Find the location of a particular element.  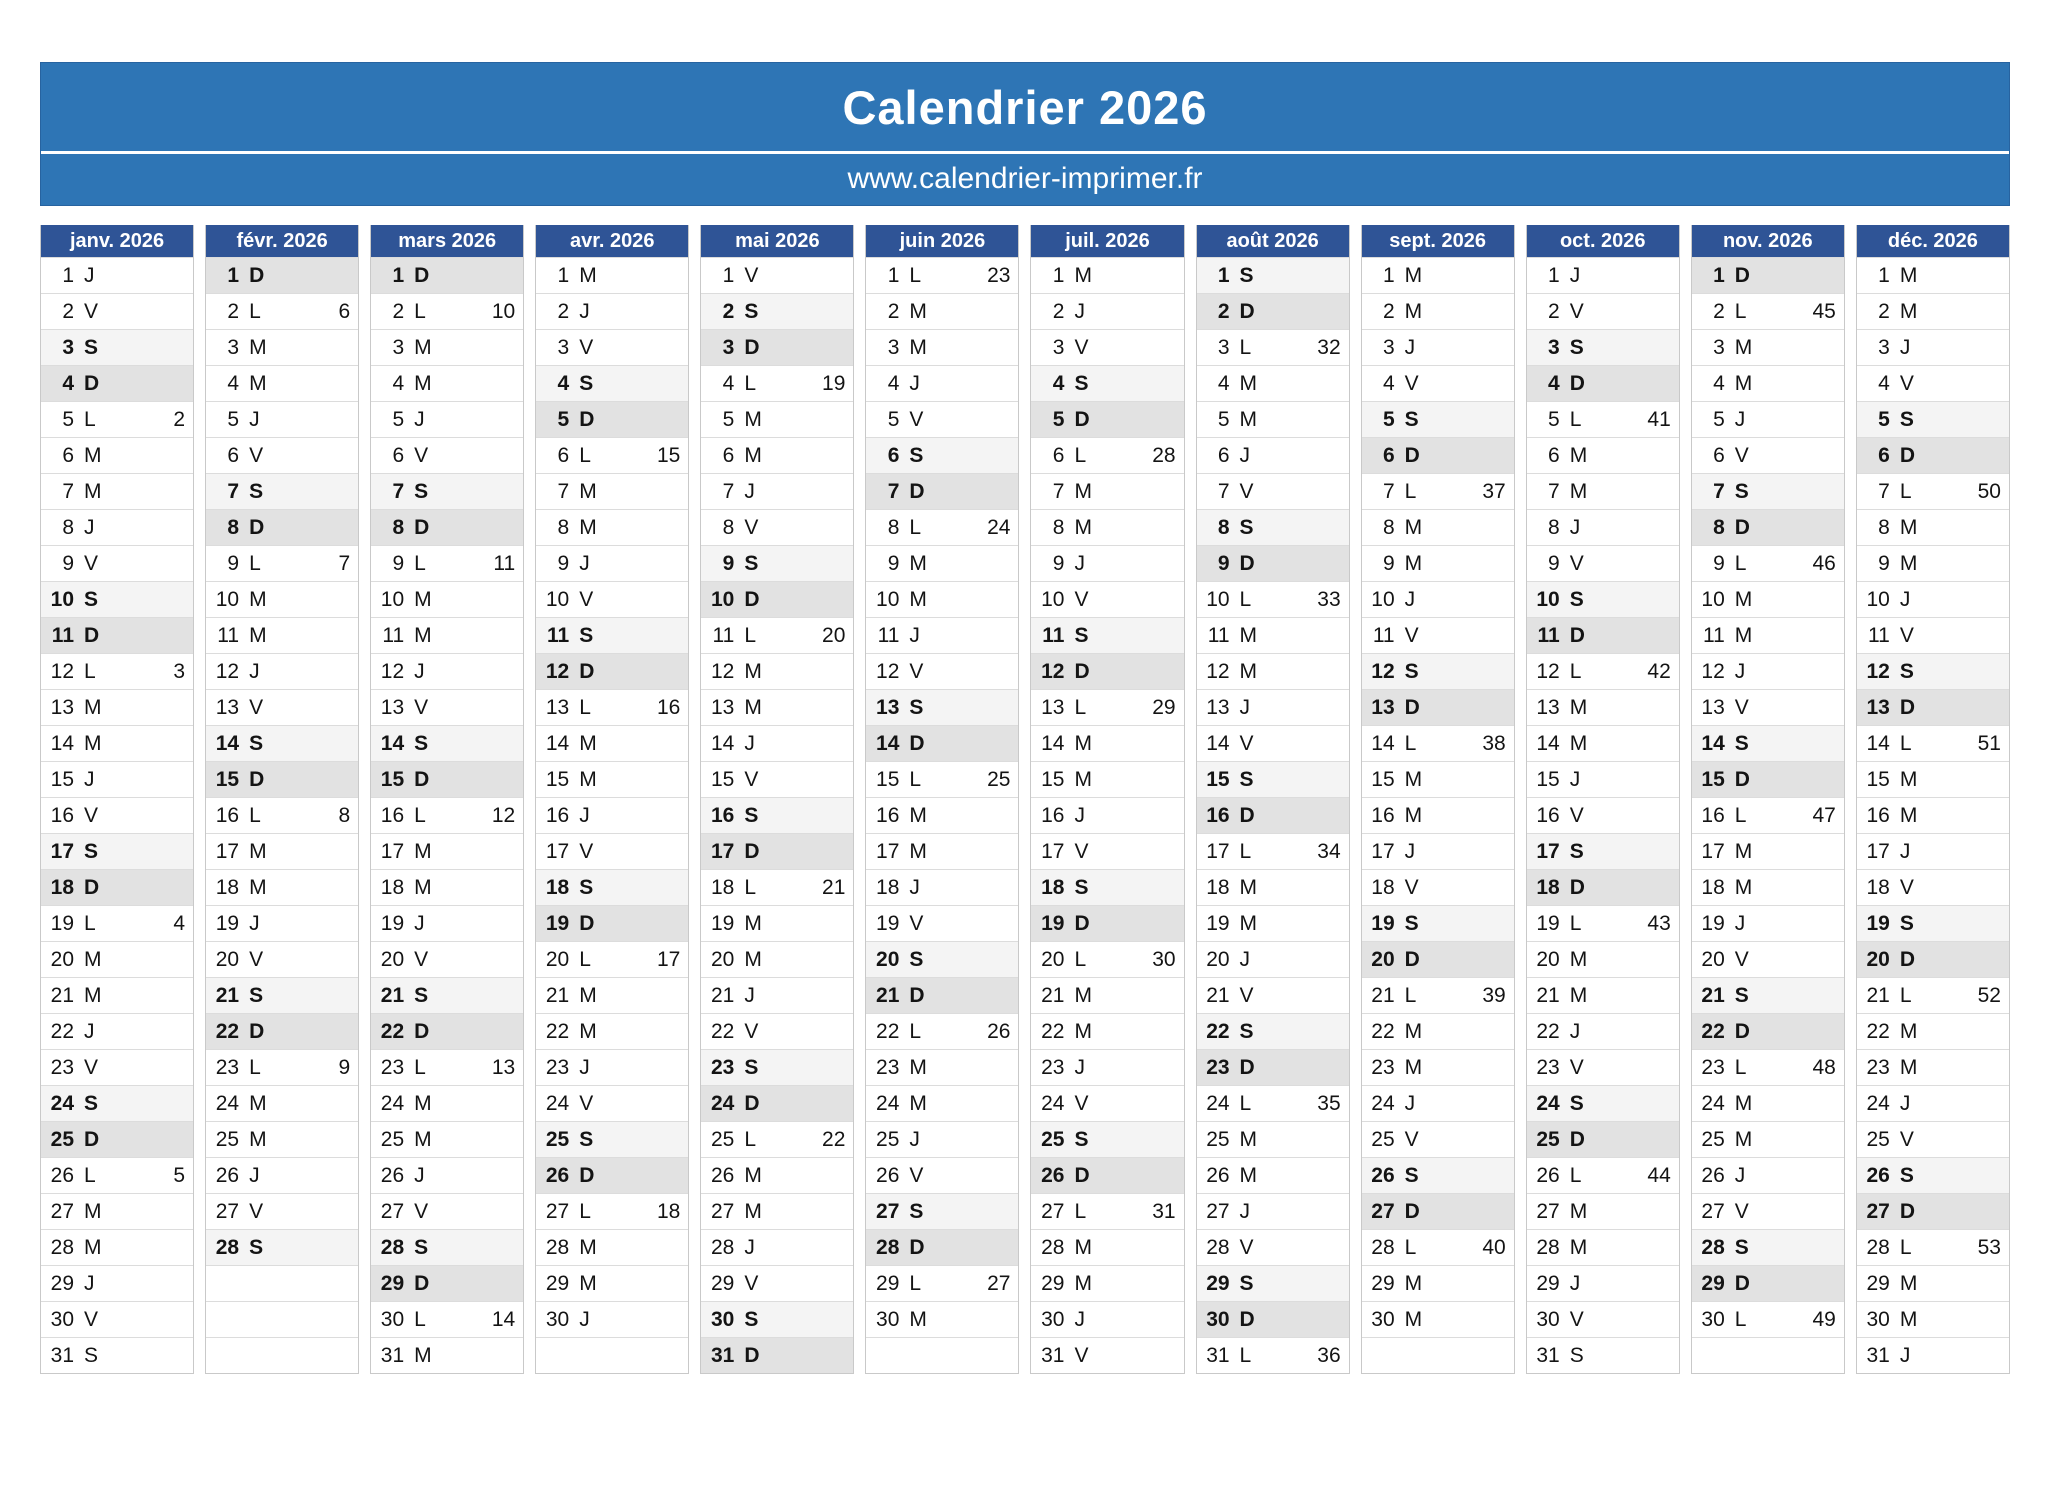

day-number: 27 is located at coordinates (62, 1211).